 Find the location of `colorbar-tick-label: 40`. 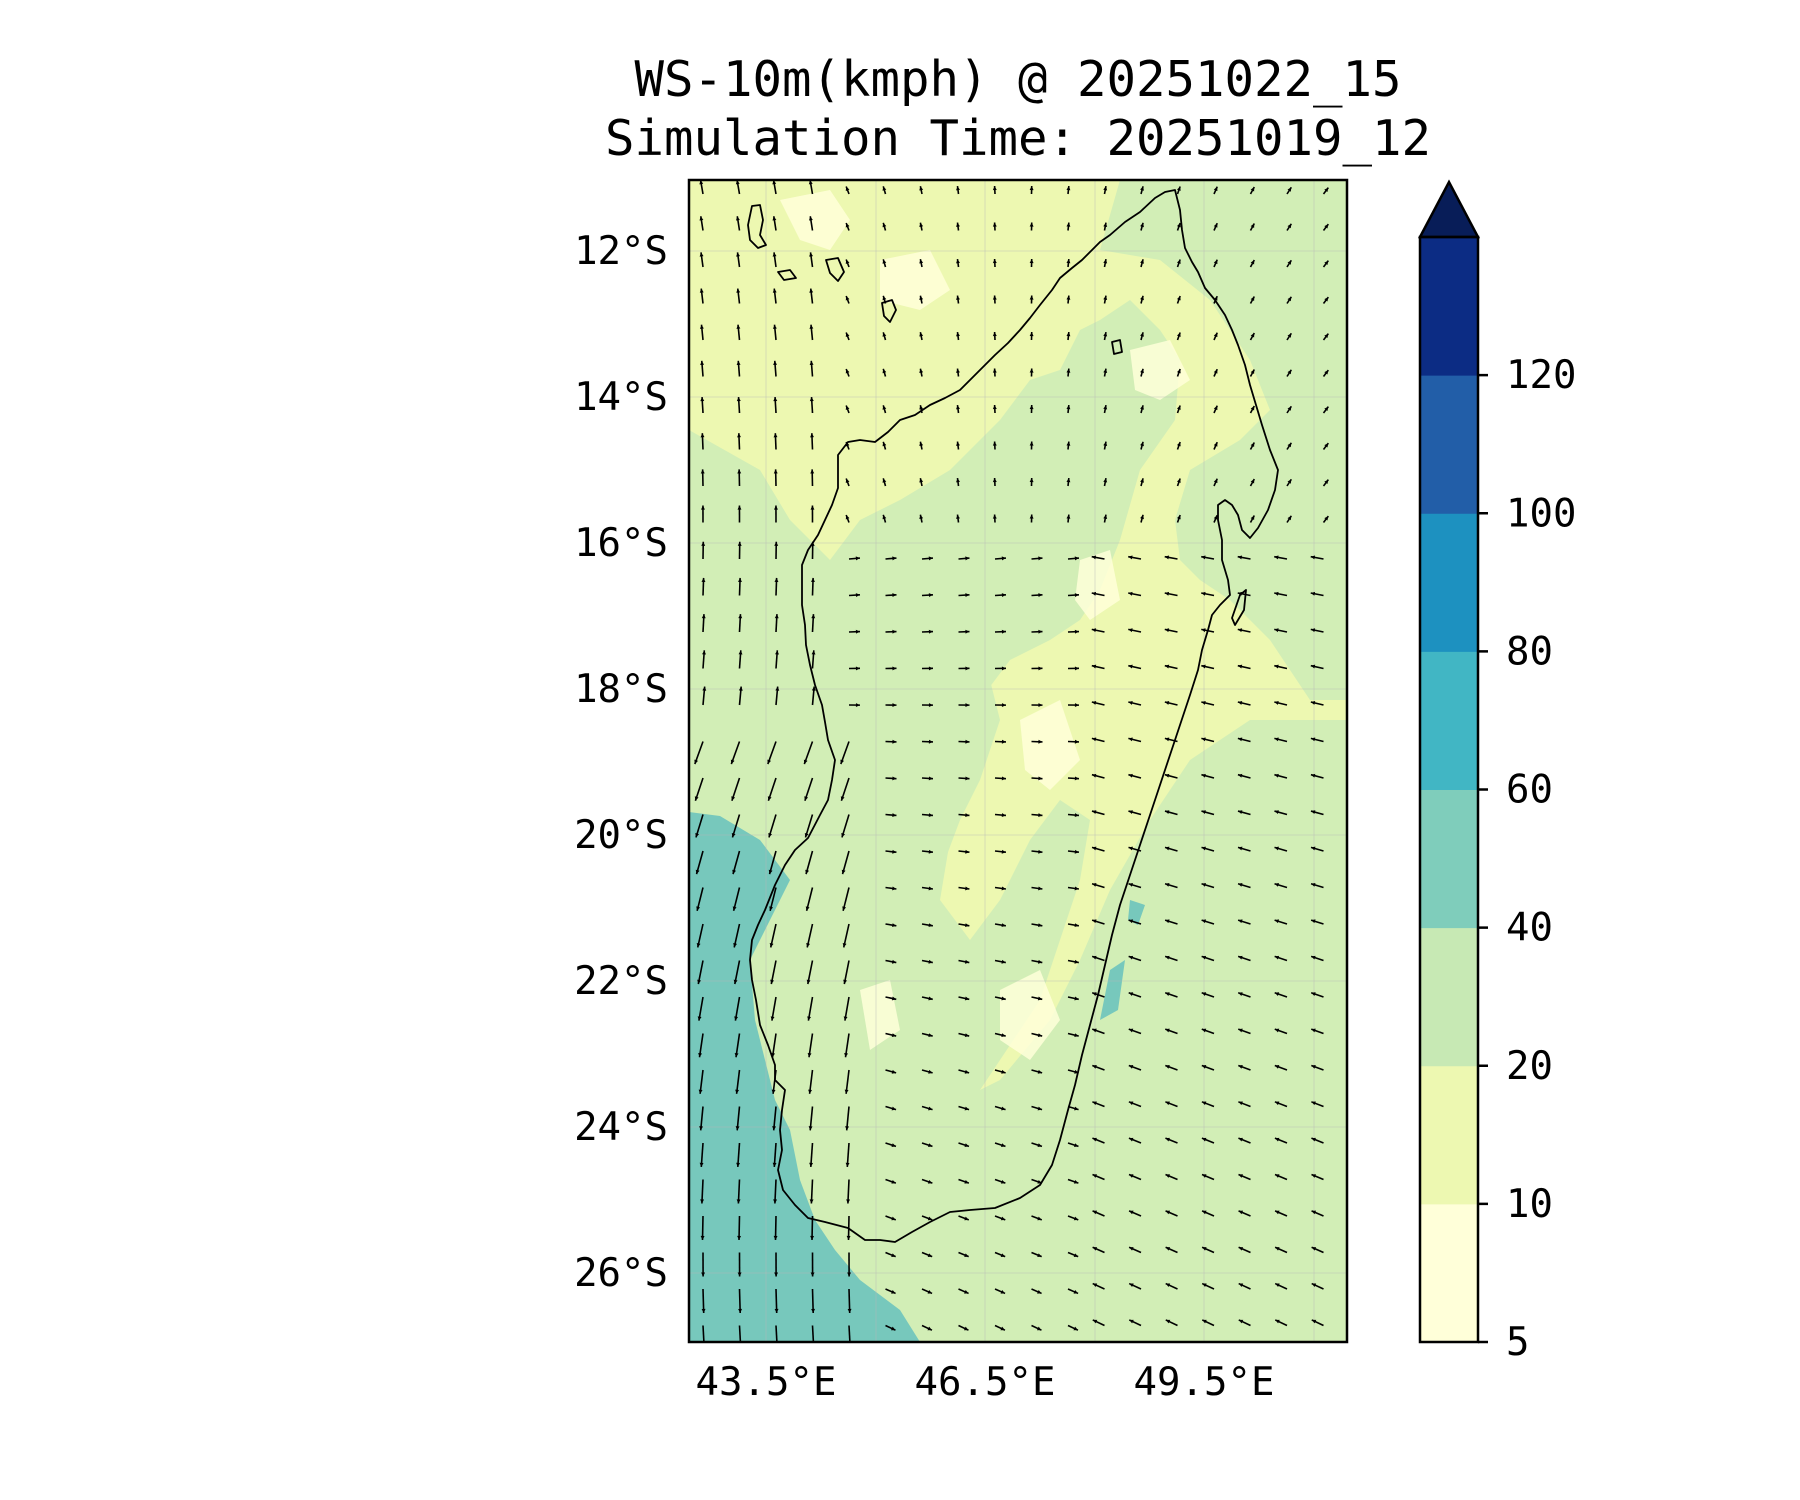

colorbar-tick-label: 40 is located at coordinates (1529, 928).